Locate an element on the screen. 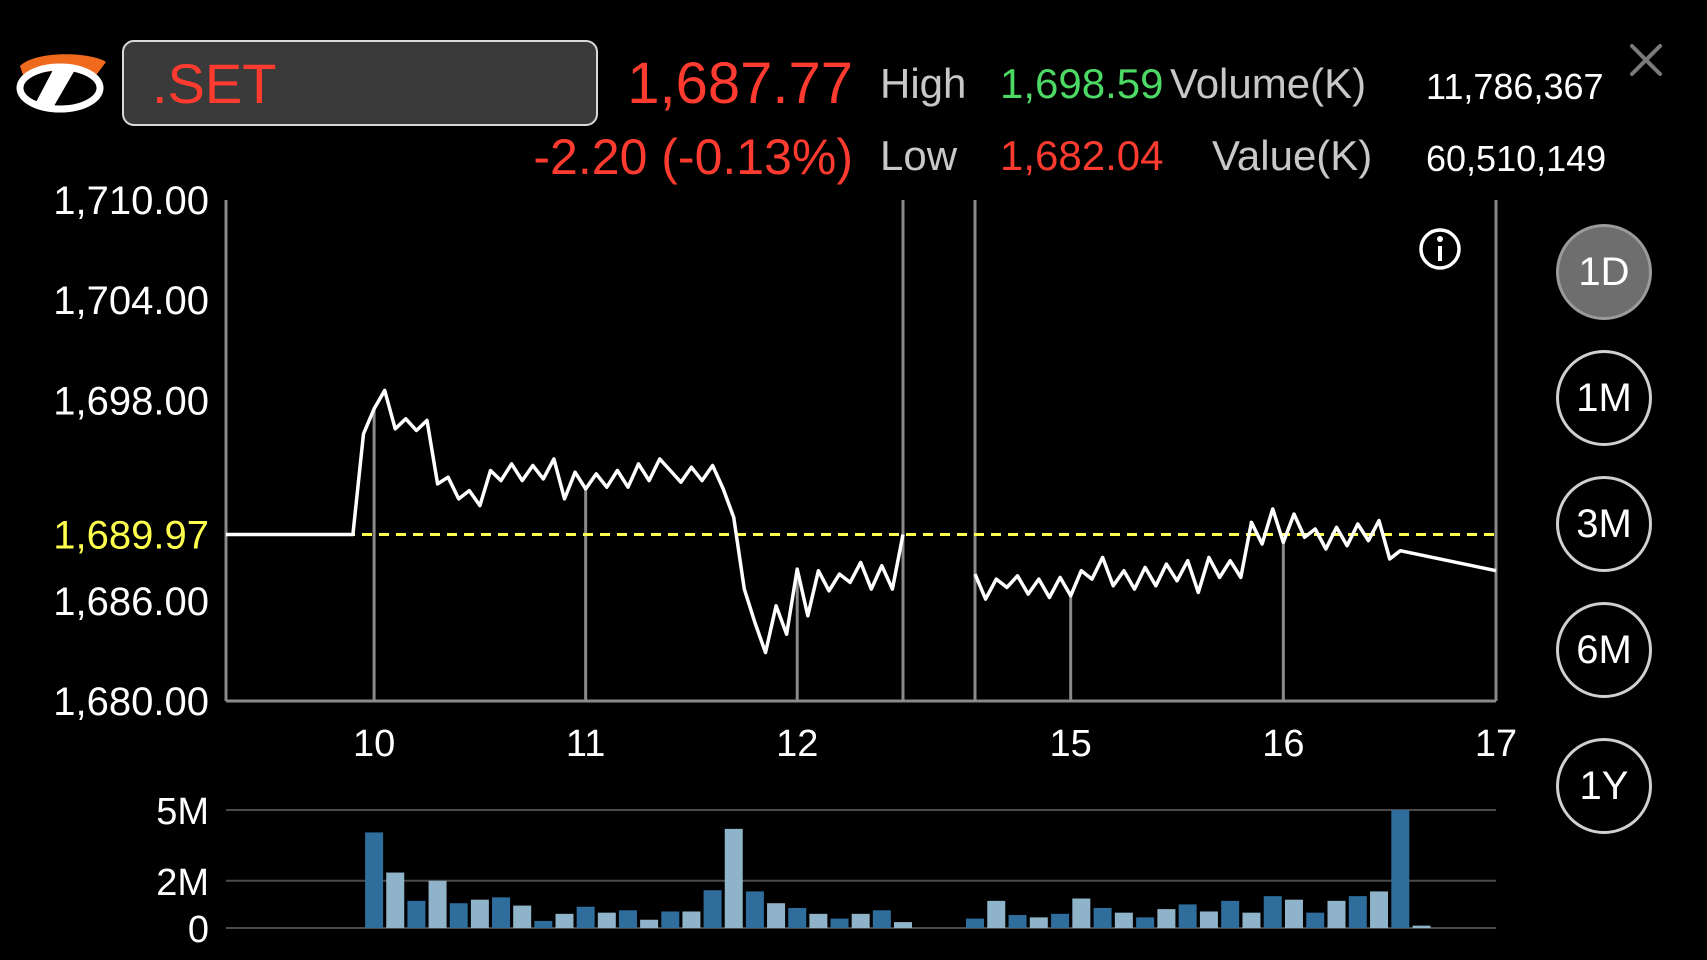 The image size is (1707, 960). range-button-1m: 1M is located at coordinates (1604, 398).